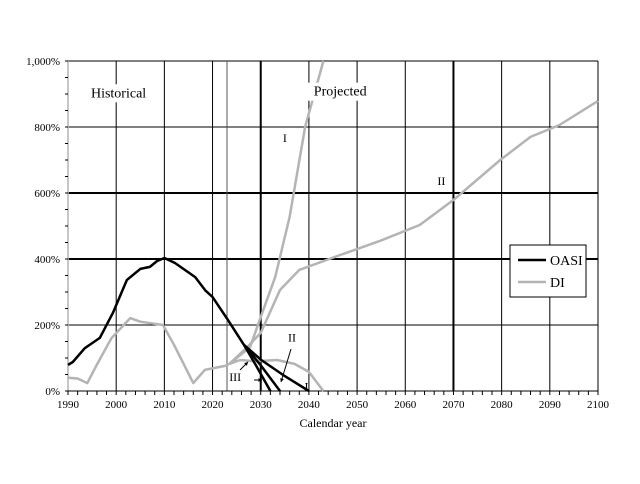 The image size is (640, 484). I want to click on series-line-di-i, so click(276, 212).